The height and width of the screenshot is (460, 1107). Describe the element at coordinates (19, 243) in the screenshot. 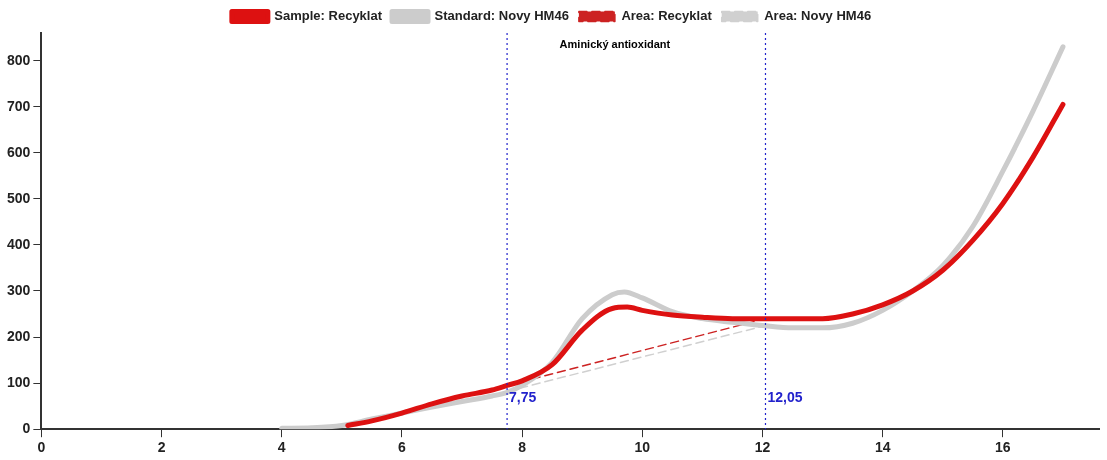

I see `y-tick-label: 400` at that location.